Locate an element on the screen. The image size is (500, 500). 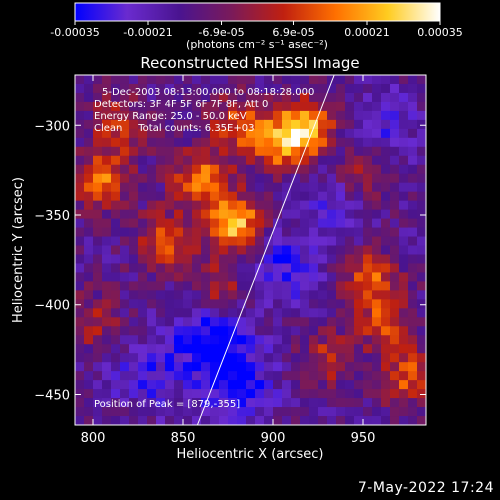
y-tick-label: −400 is located at coordinates (52, 306).